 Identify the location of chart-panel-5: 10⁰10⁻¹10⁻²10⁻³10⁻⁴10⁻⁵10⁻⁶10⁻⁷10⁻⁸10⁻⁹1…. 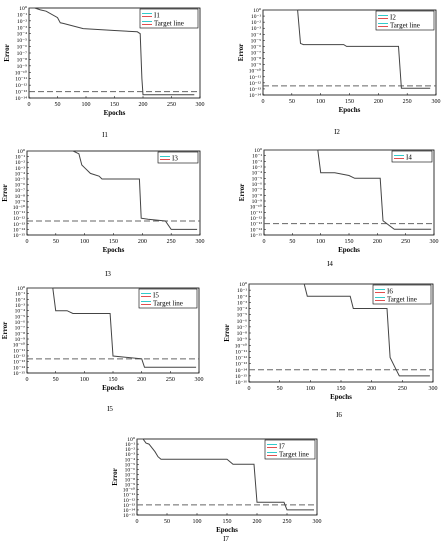
(102, 349).